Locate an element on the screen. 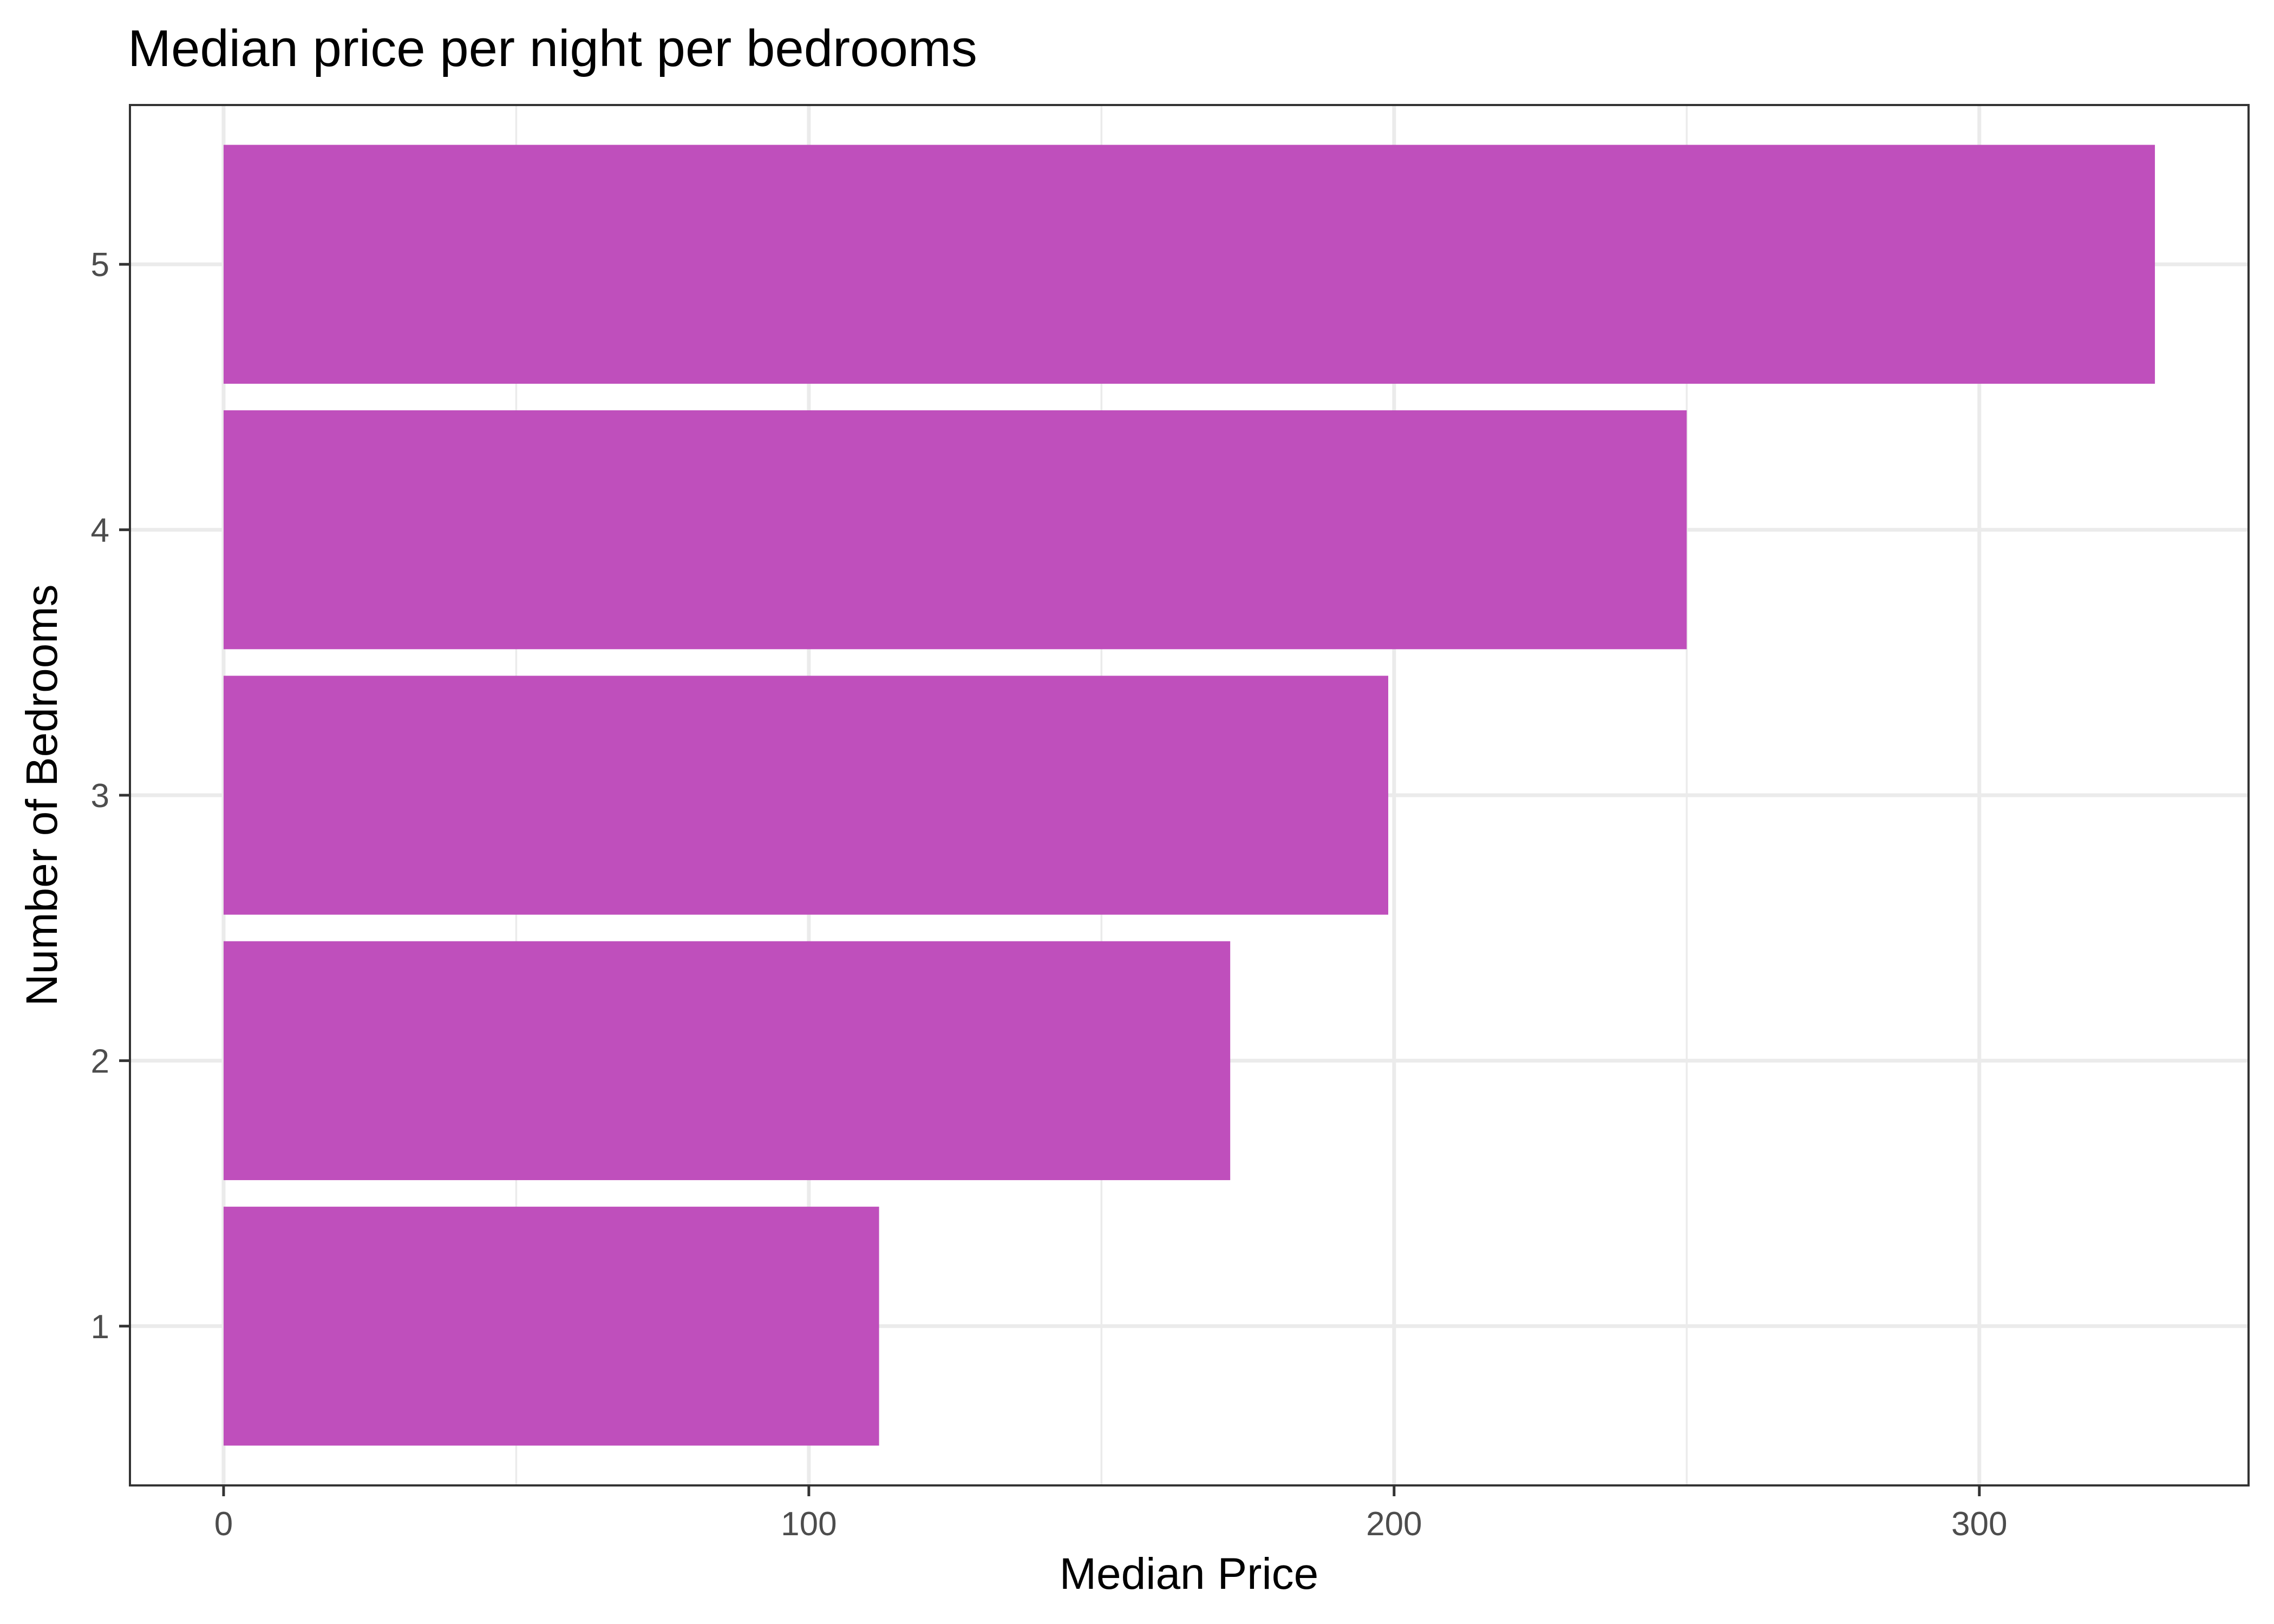 The width and height of the screenshot is (2274, 1624). bar-2-bedrooms is located at coordinates (727, 1061).